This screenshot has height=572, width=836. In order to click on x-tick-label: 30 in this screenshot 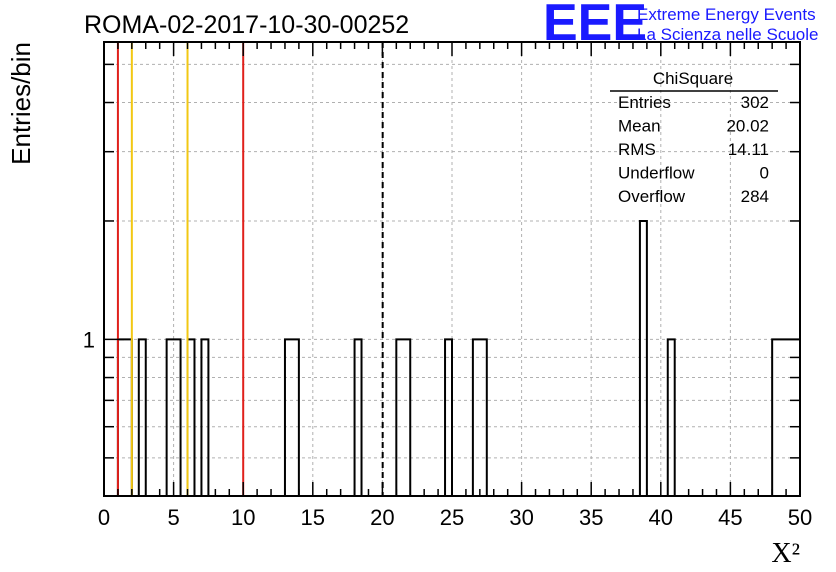, I will do `click(521, 517)`.